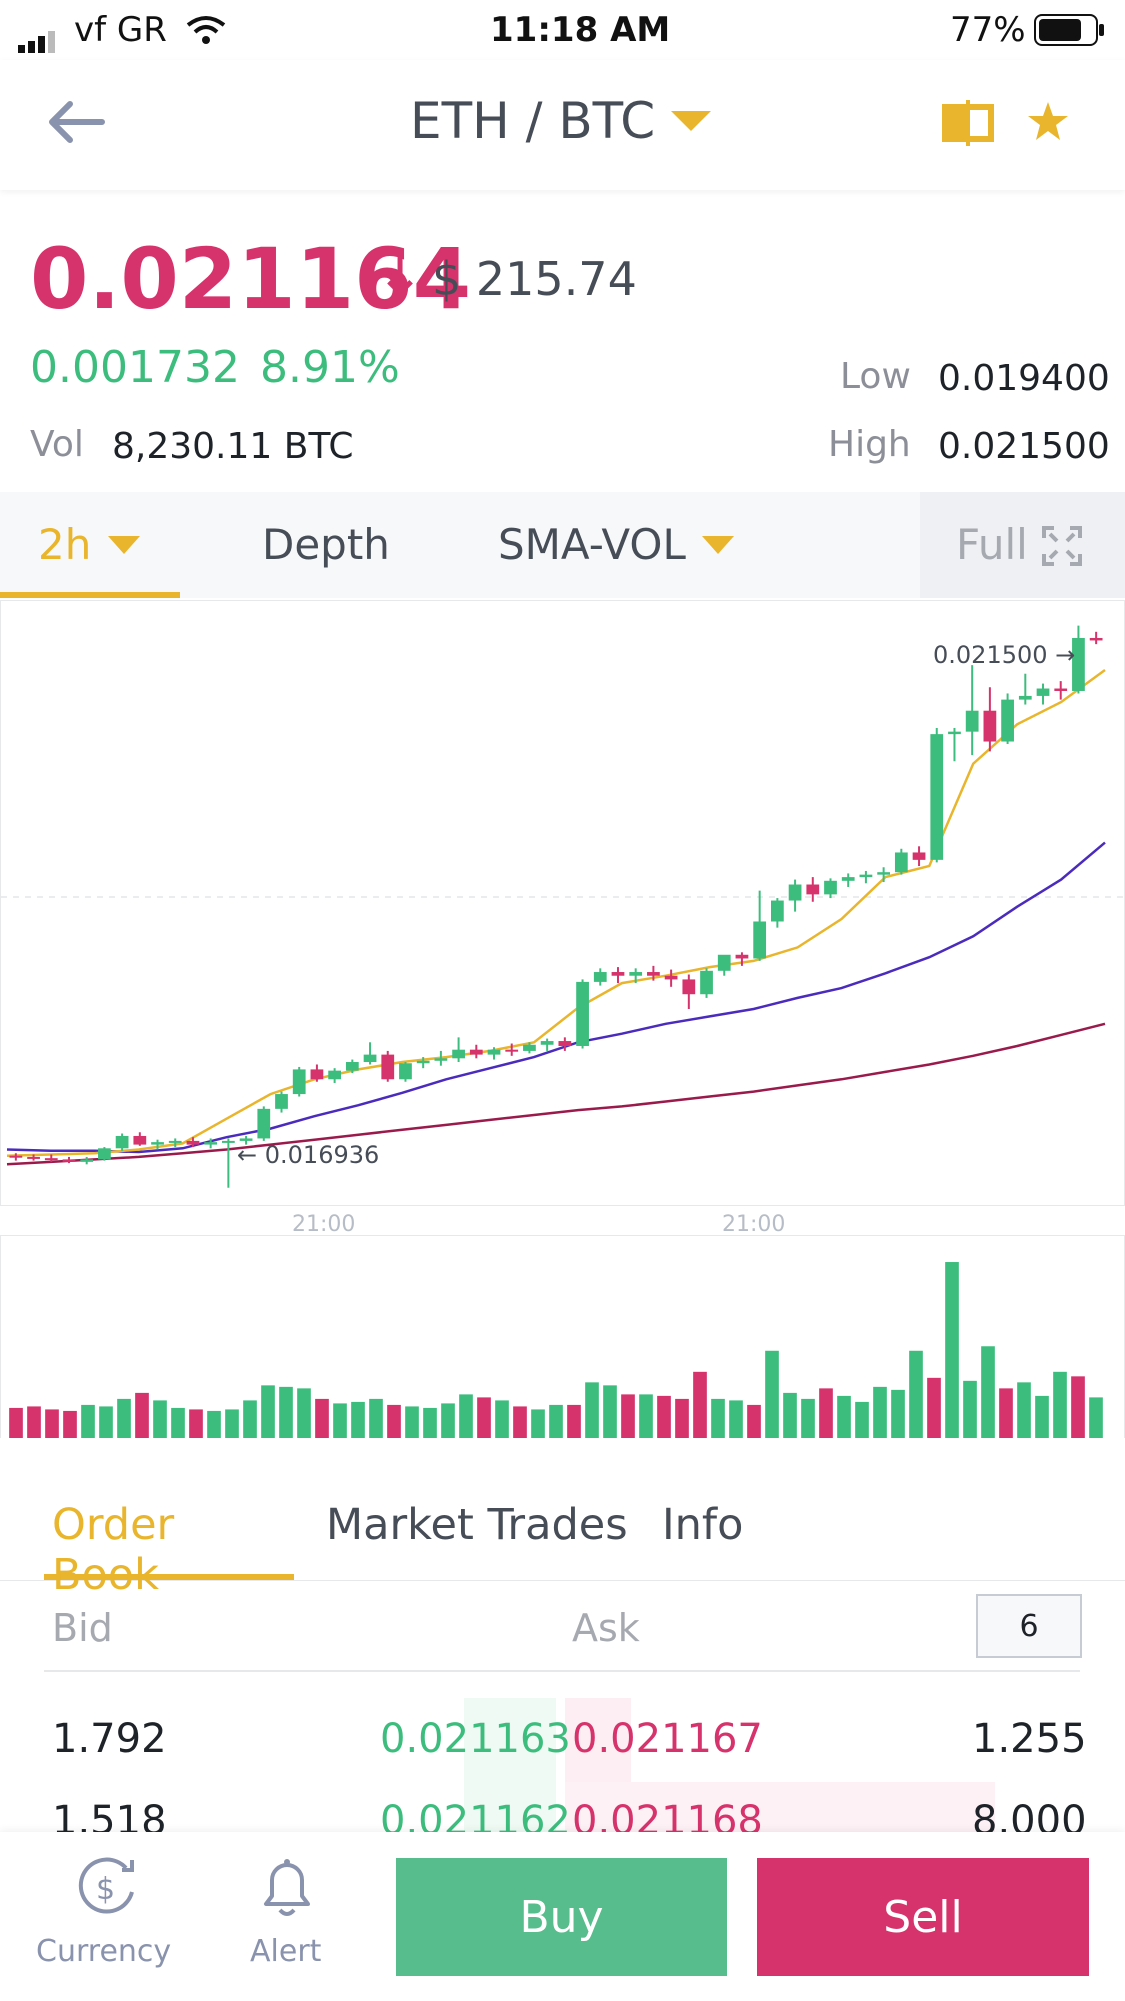 This screenshot has width=1125, height=2001. I want to click on depth-decimal-selector: 6, so click(1029, 1626).